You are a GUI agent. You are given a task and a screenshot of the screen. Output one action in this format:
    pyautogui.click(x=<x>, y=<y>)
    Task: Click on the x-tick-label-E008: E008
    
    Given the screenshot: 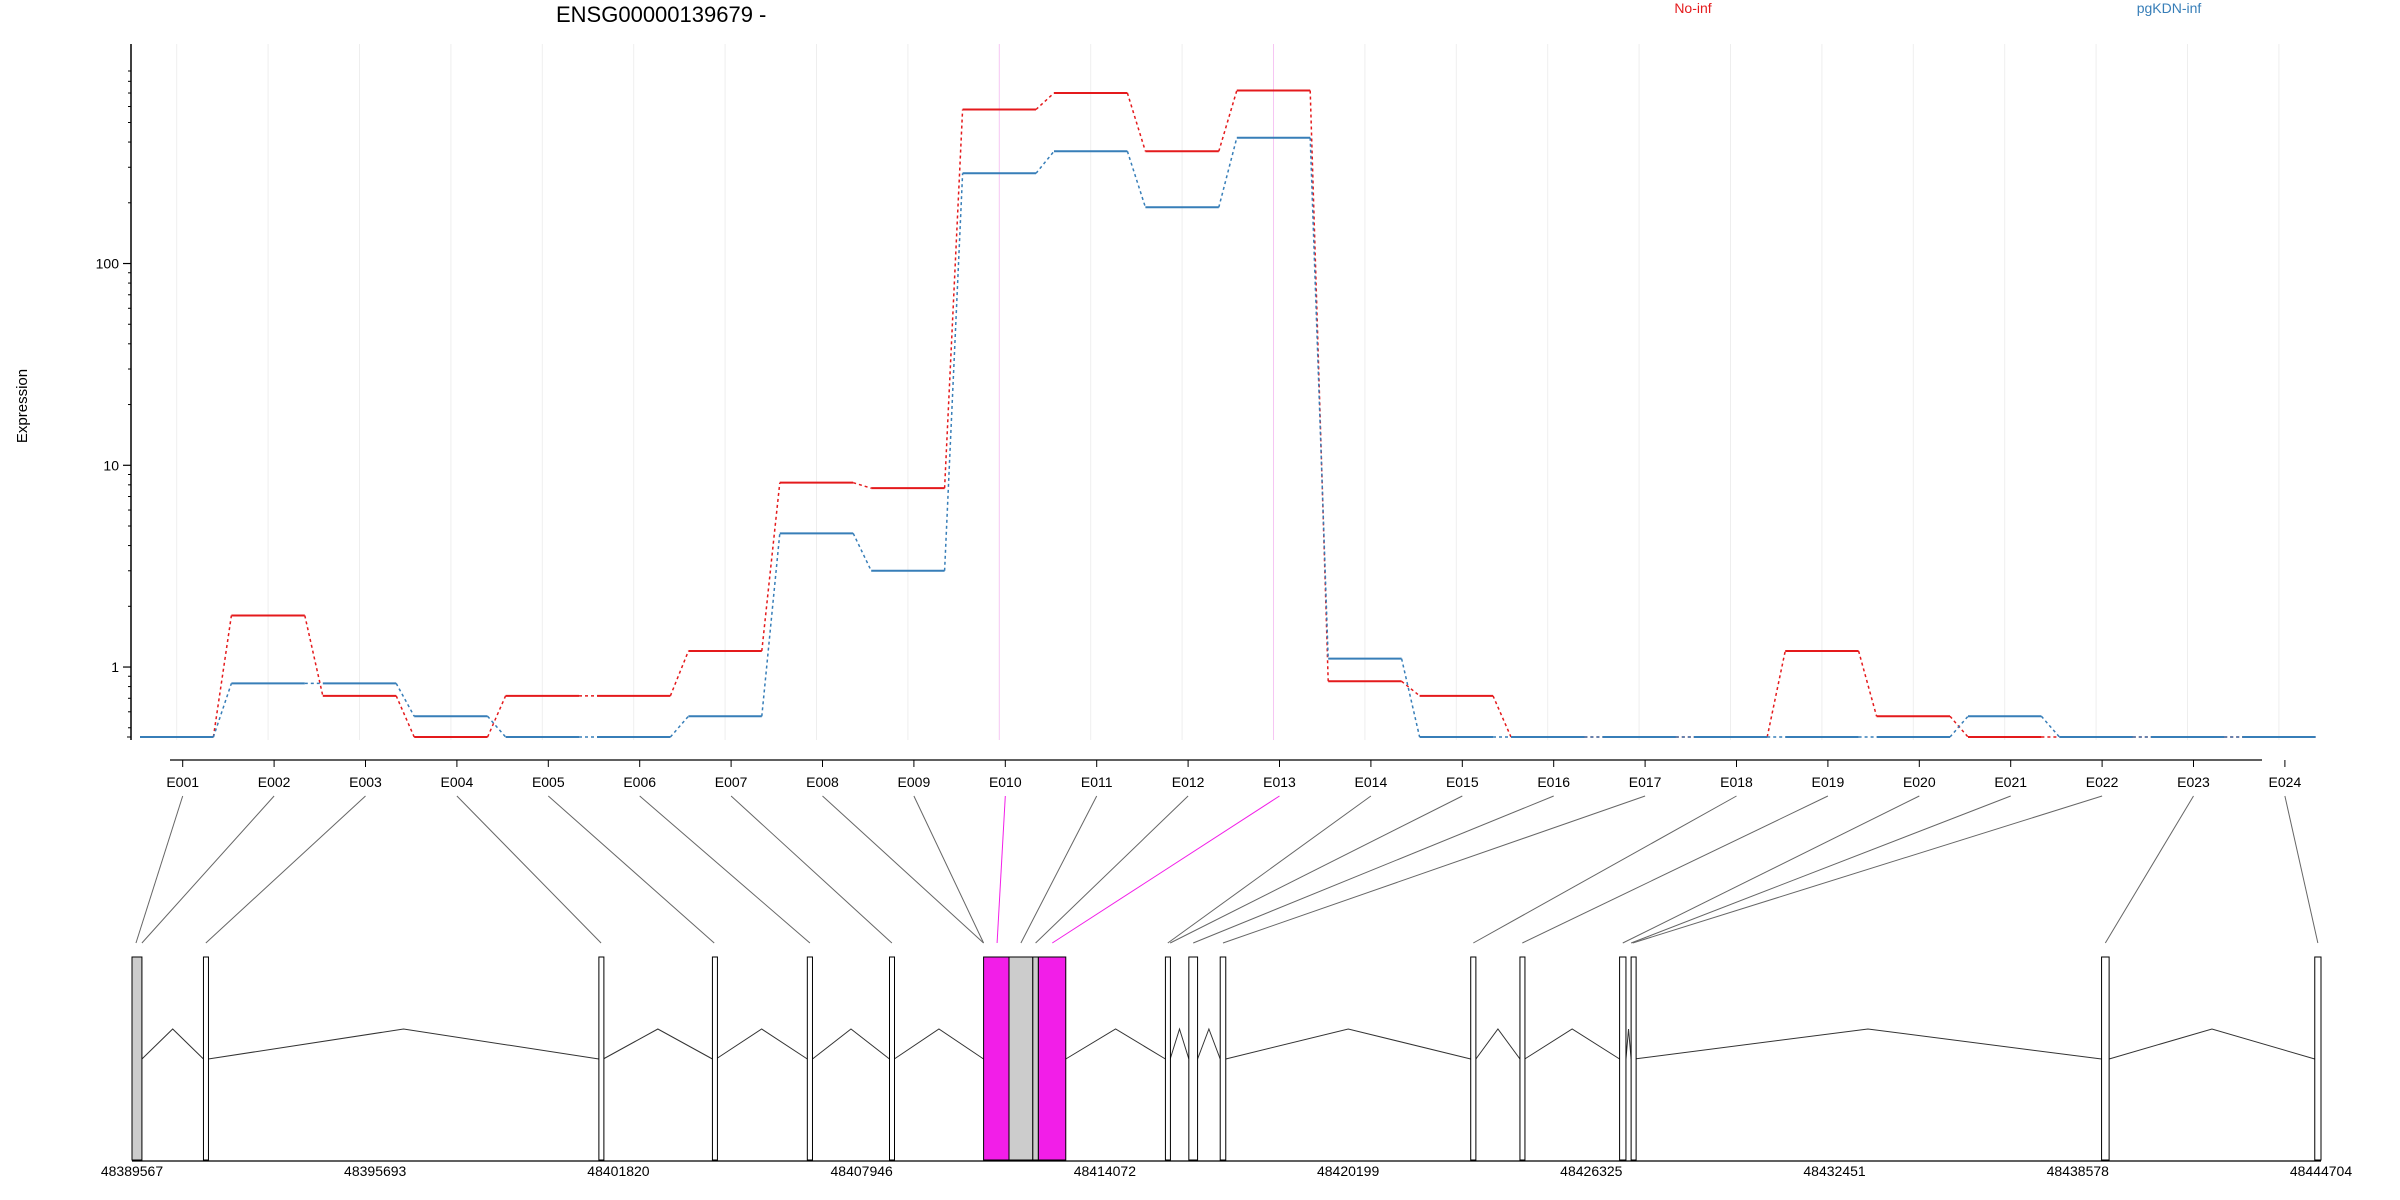 What is the action you would take?
    pyautogui.click(x=822, y=782)
    